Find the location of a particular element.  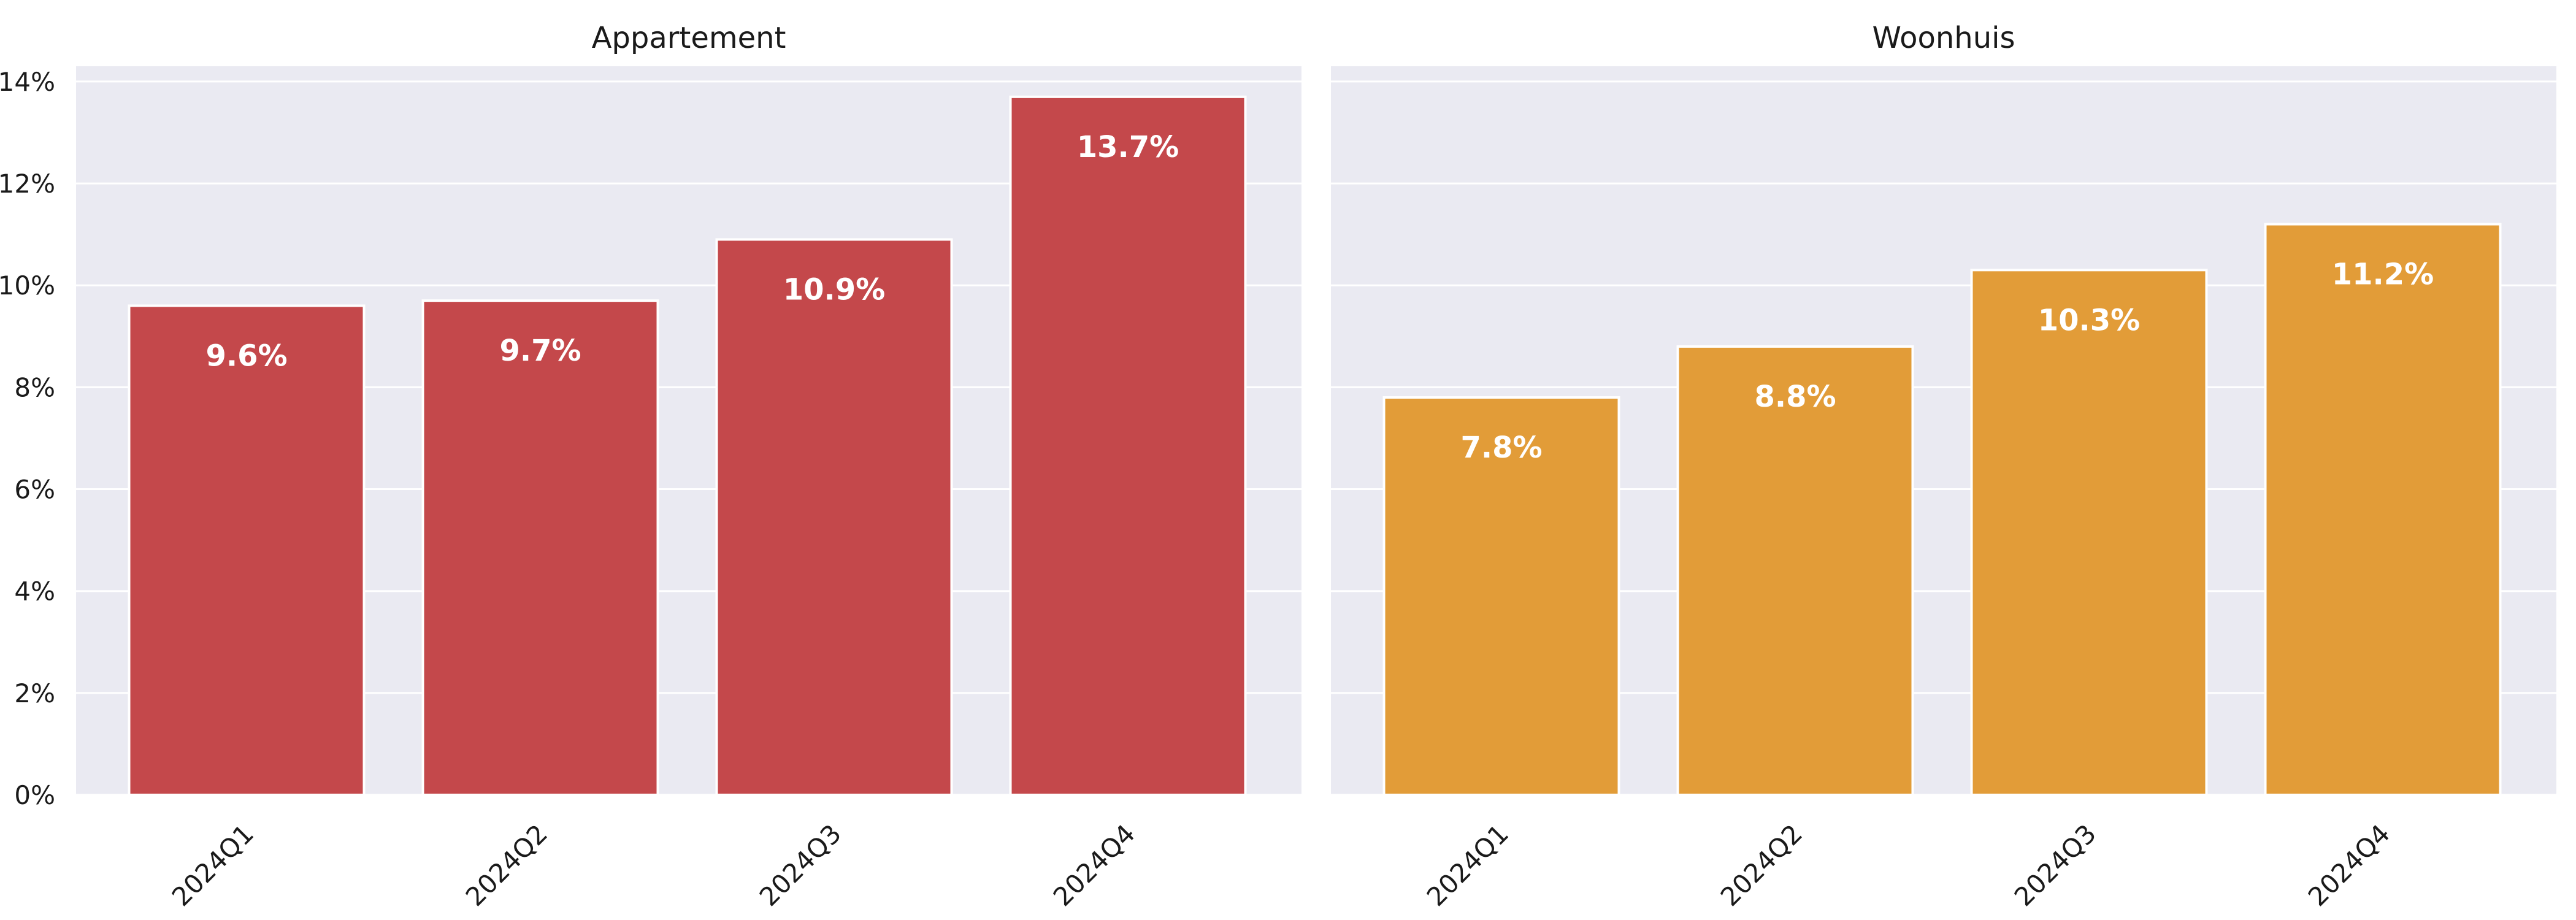

y-tick-label: 4% is located at coordinates (34, 592).